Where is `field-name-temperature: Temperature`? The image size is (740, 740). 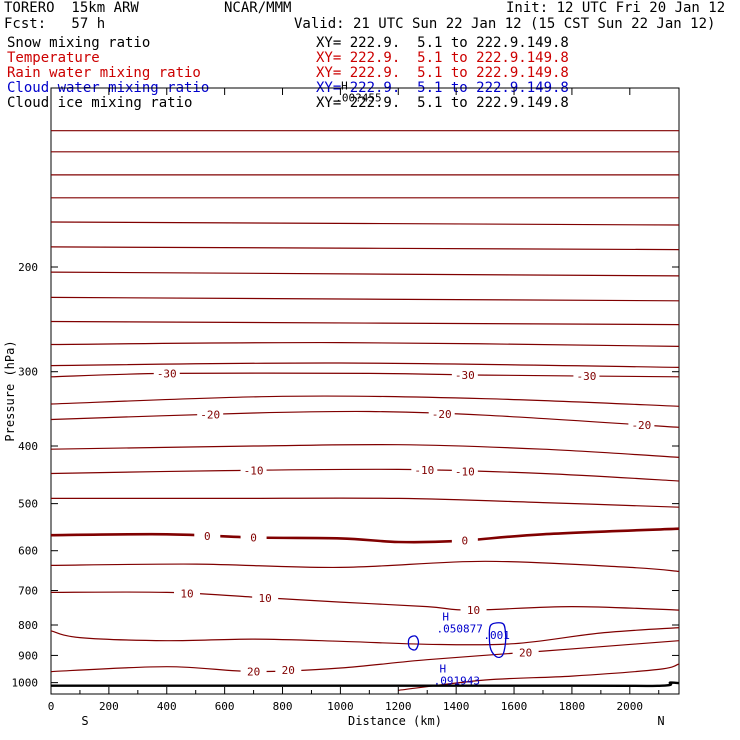 field-name-temperature: Temperature is located at coordinates (53, 58).